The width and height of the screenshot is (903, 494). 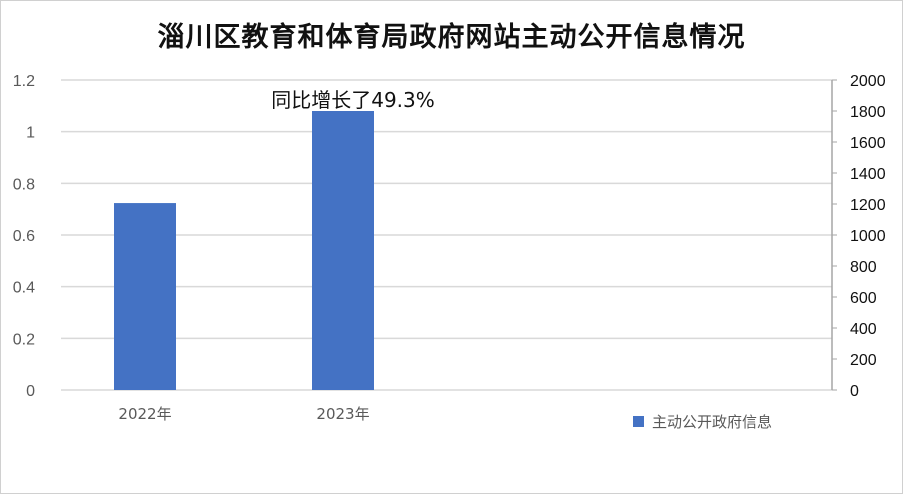 What do you see at coordinates (451, 37) in the screenshot?
I see `chart-title: 淄川区教育和体育局政府网站主动公开信息情况` at bounding box center [451, 37].